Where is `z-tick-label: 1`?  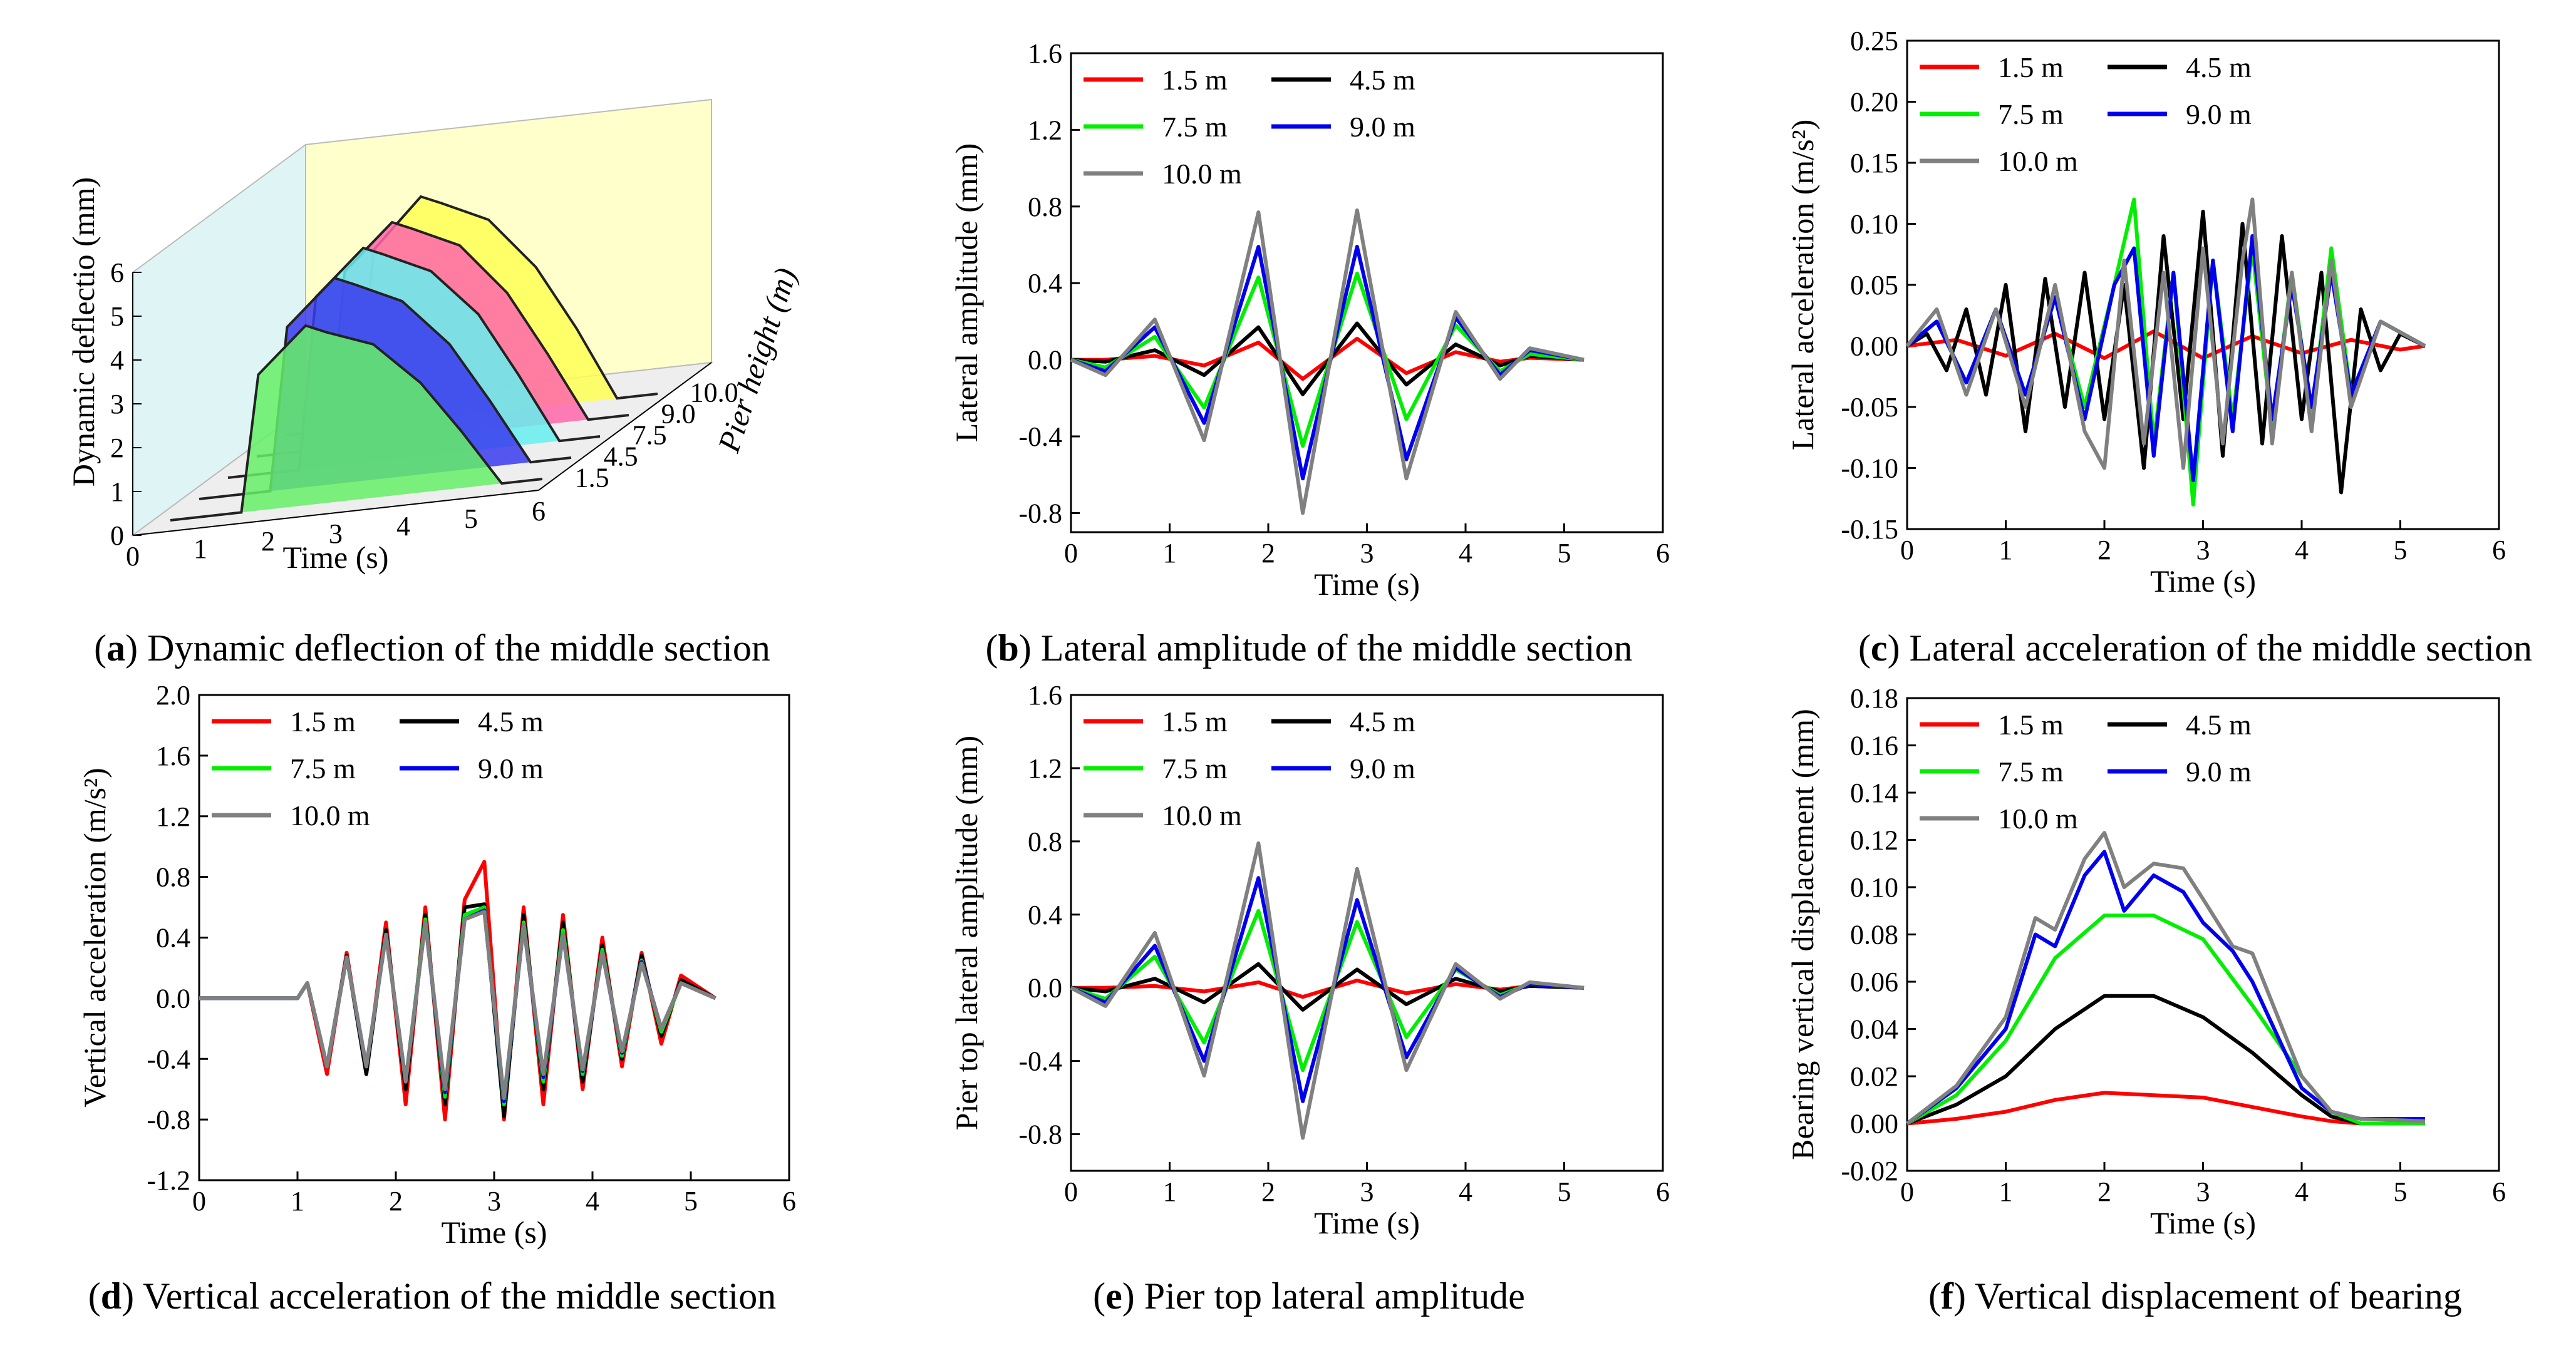 z-tick-label: 1 is located at coordinates (117, 492).